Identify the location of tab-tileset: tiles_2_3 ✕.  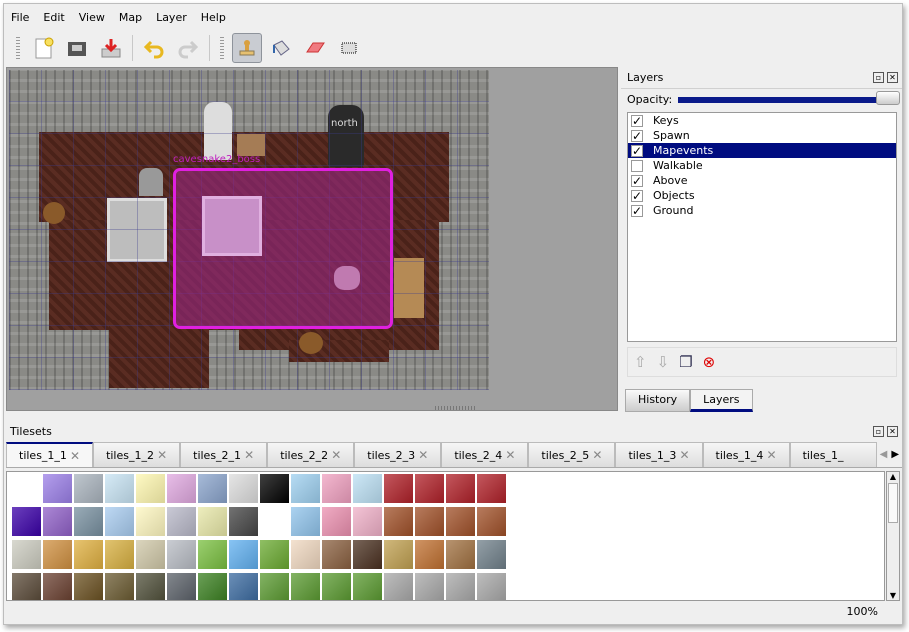
(398, 454).